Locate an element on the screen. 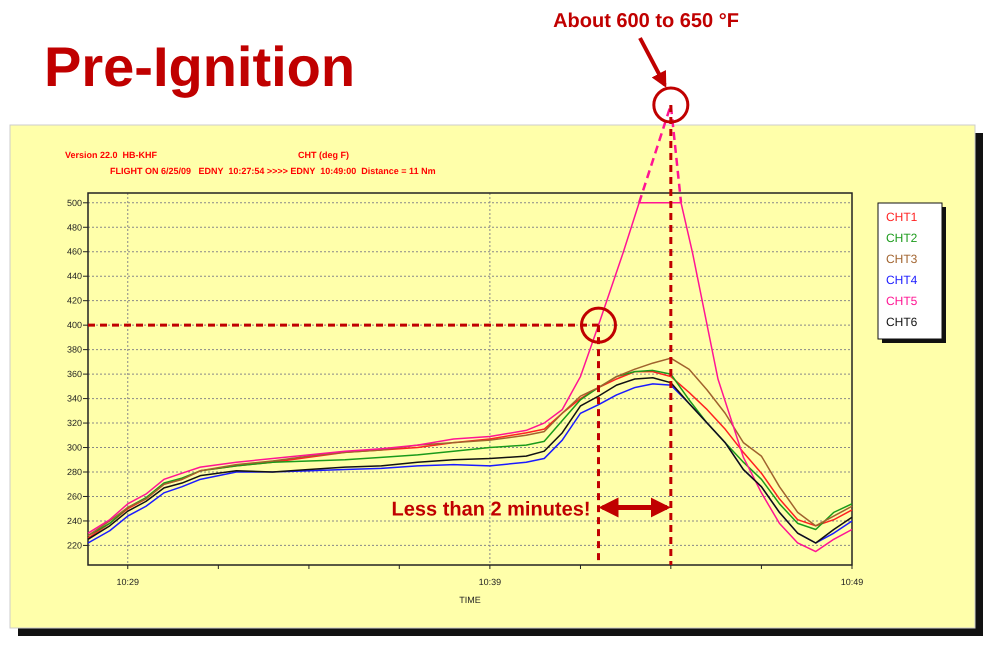 The height and width of the screenshot is (646, 987). y-tick-label: 460 is located at coordinates (74, 251).